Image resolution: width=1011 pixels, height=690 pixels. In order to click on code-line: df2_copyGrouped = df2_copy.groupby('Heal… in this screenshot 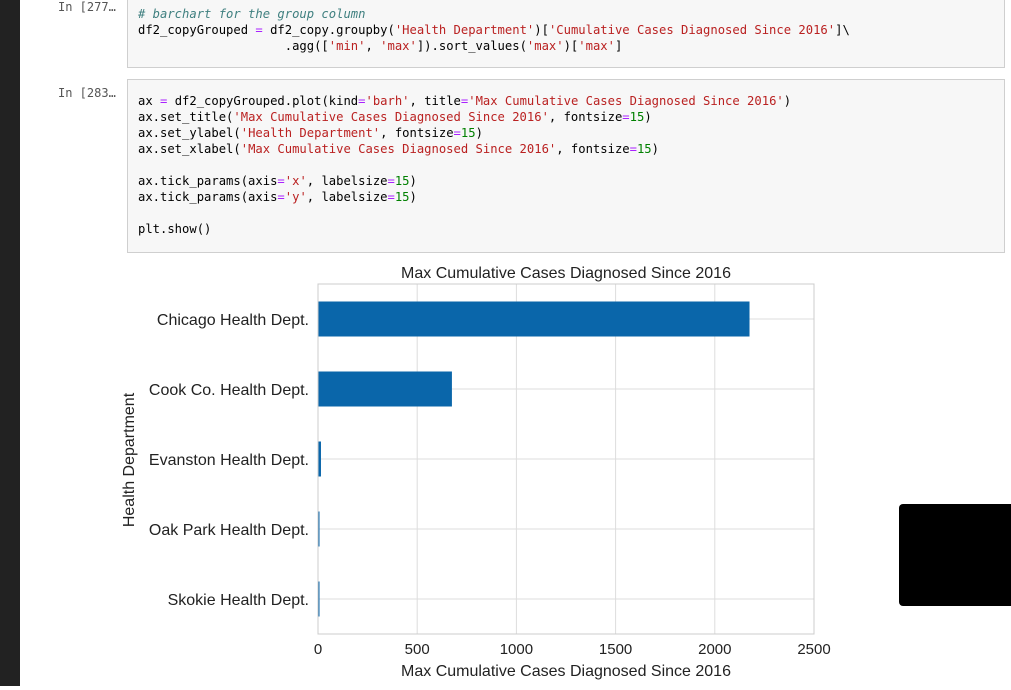, I will do `click(494, 30)`.